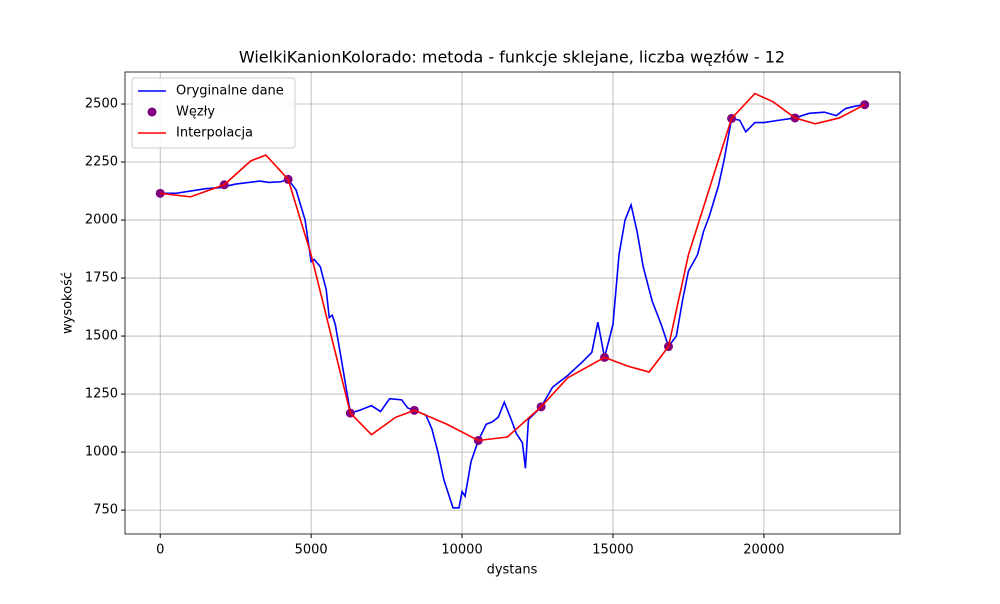  I want to click on legend-box, so click(213, 113).